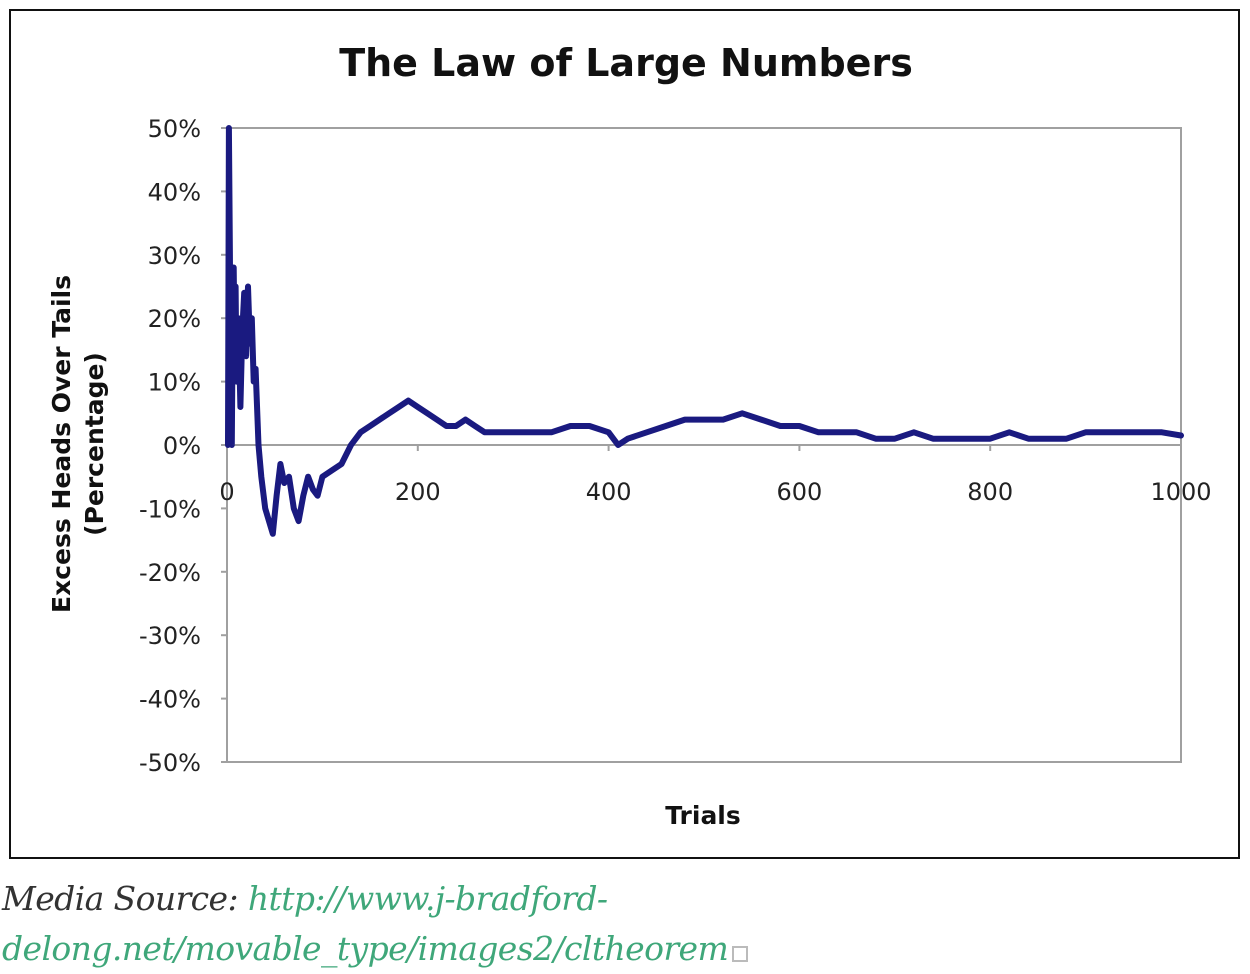 The width and height of the screenshot is (1250, 974). What do you see at coordinates (1180, 492) in the screenshot?
I see `x-tick-label: 1000` at bounding box center [1180, 492].